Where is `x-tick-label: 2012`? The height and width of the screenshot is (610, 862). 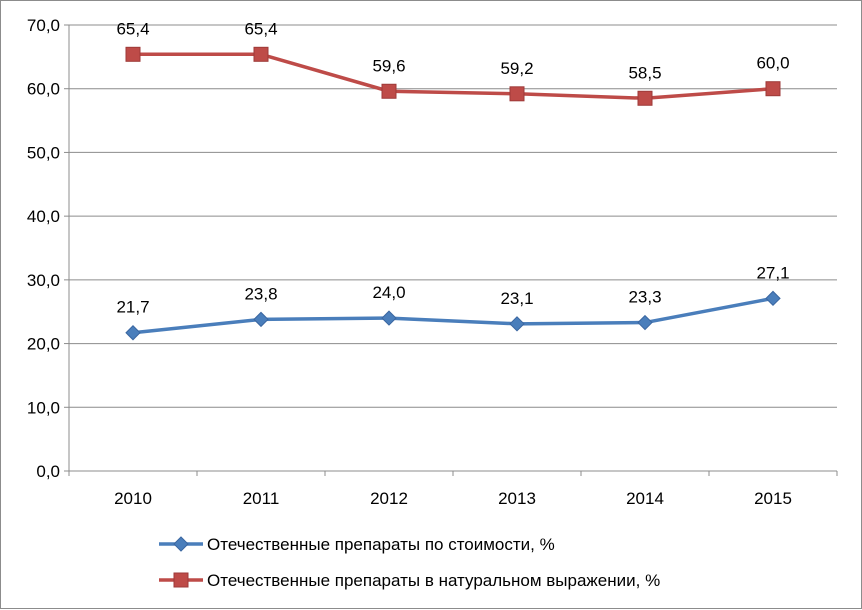 x-tick-label: 2012 is located at coordinates (389, 498).